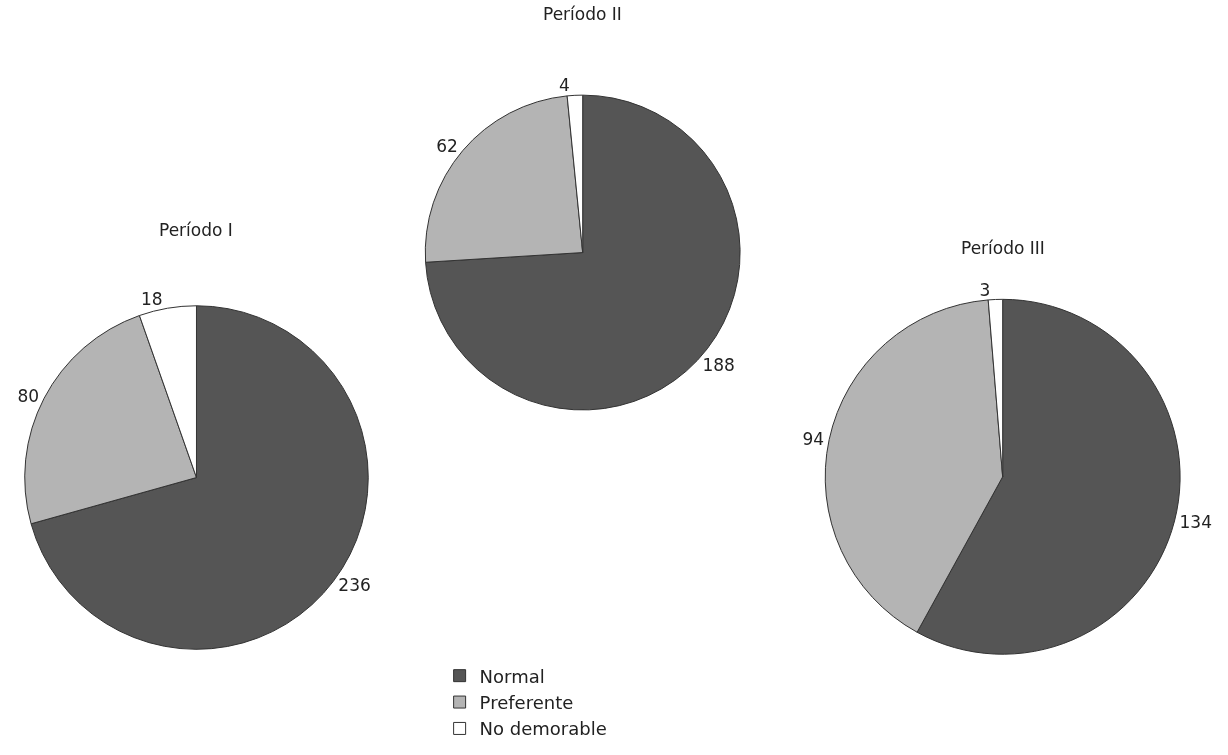  What do you see at coordinates (447, 146) in the screenshot?
I see `data-label: 62` at bounding box center [447, 146].